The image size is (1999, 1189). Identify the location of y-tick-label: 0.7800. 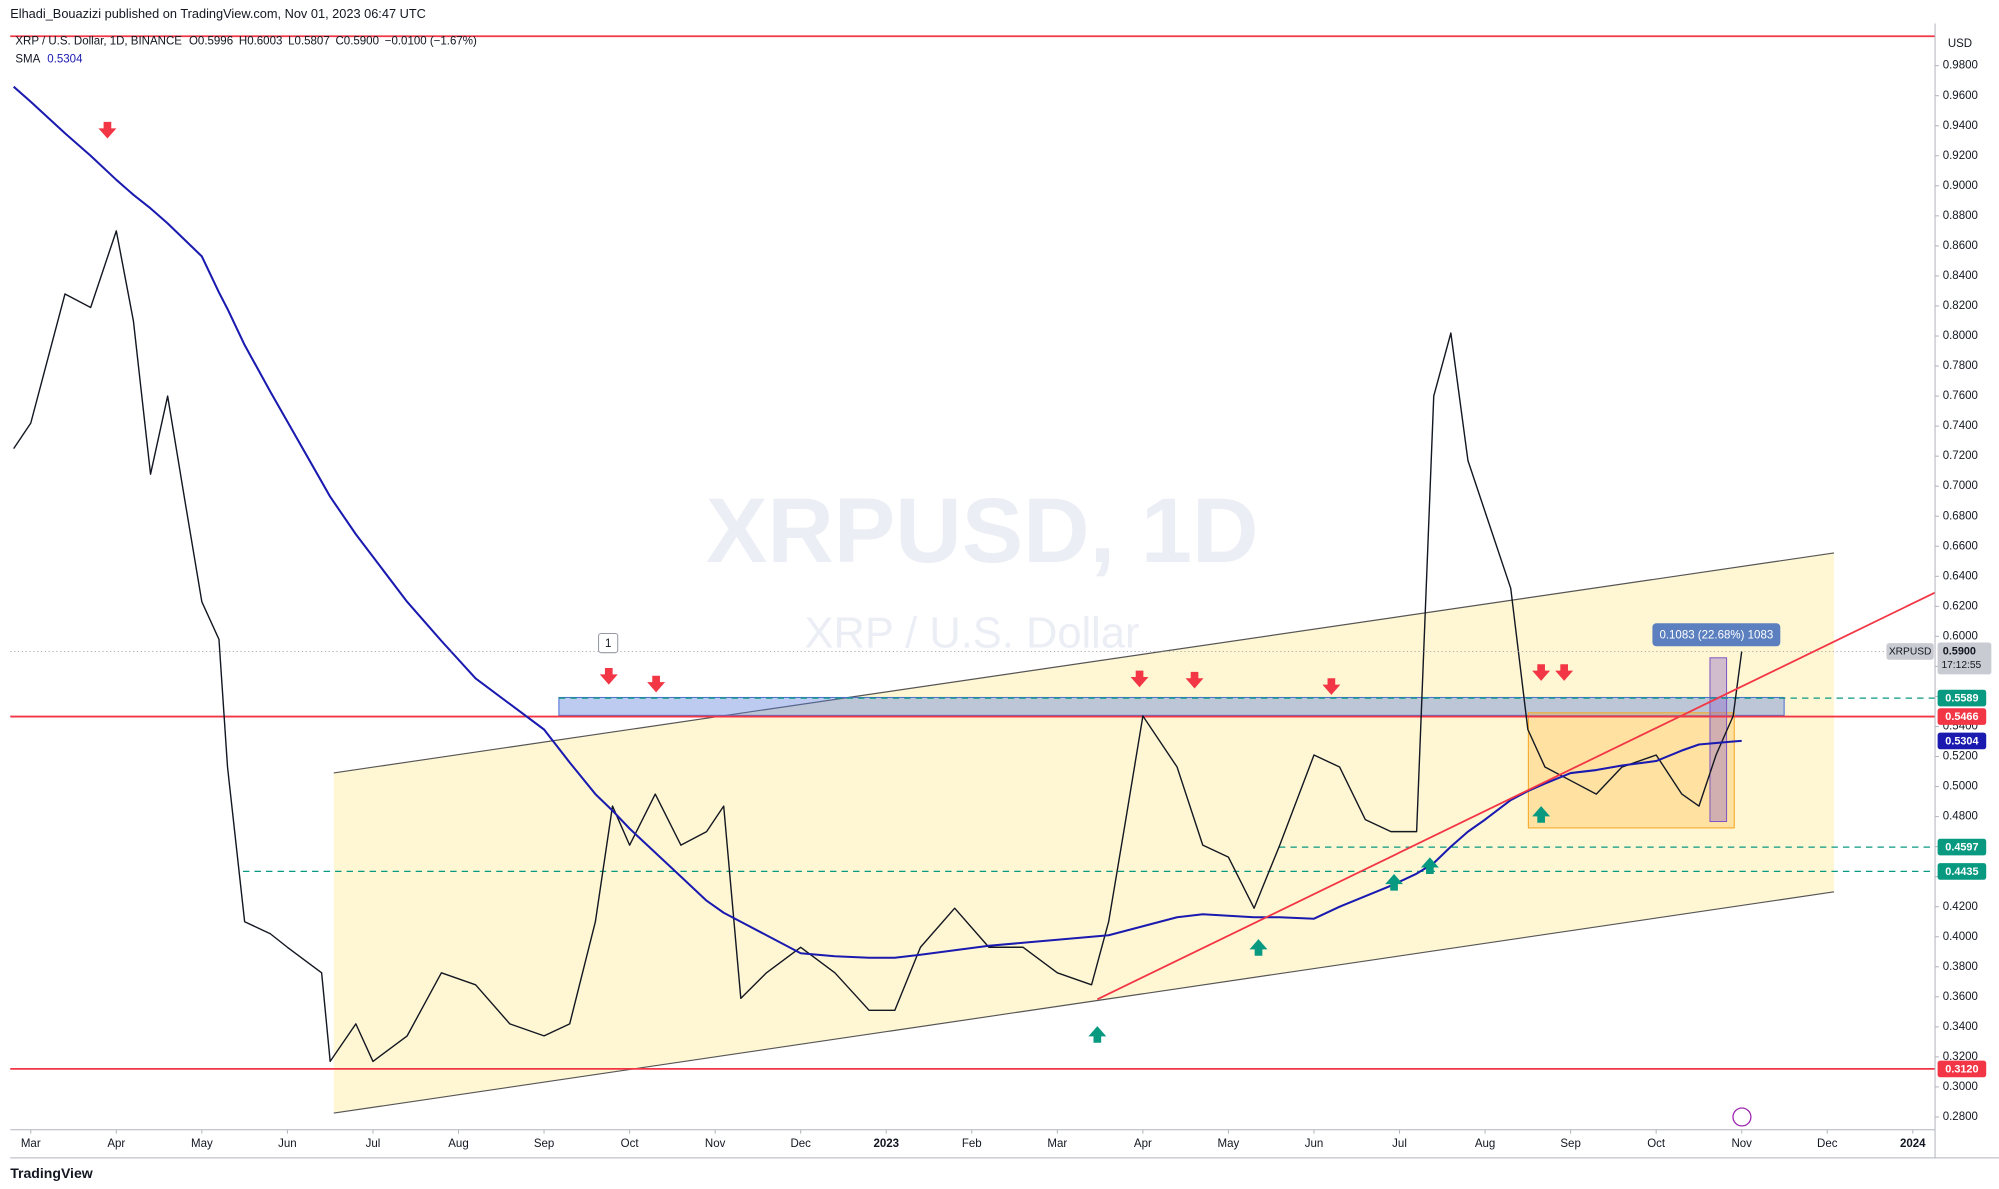
(1960, 366).